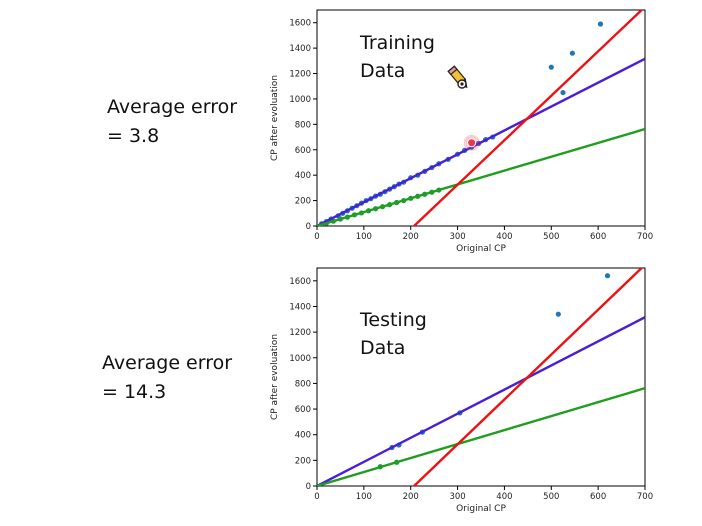  What do you see at coordinates (364, 237) in the screenshot?
I see `train-x-tick-label: 100` at bounding box center [364, 237].